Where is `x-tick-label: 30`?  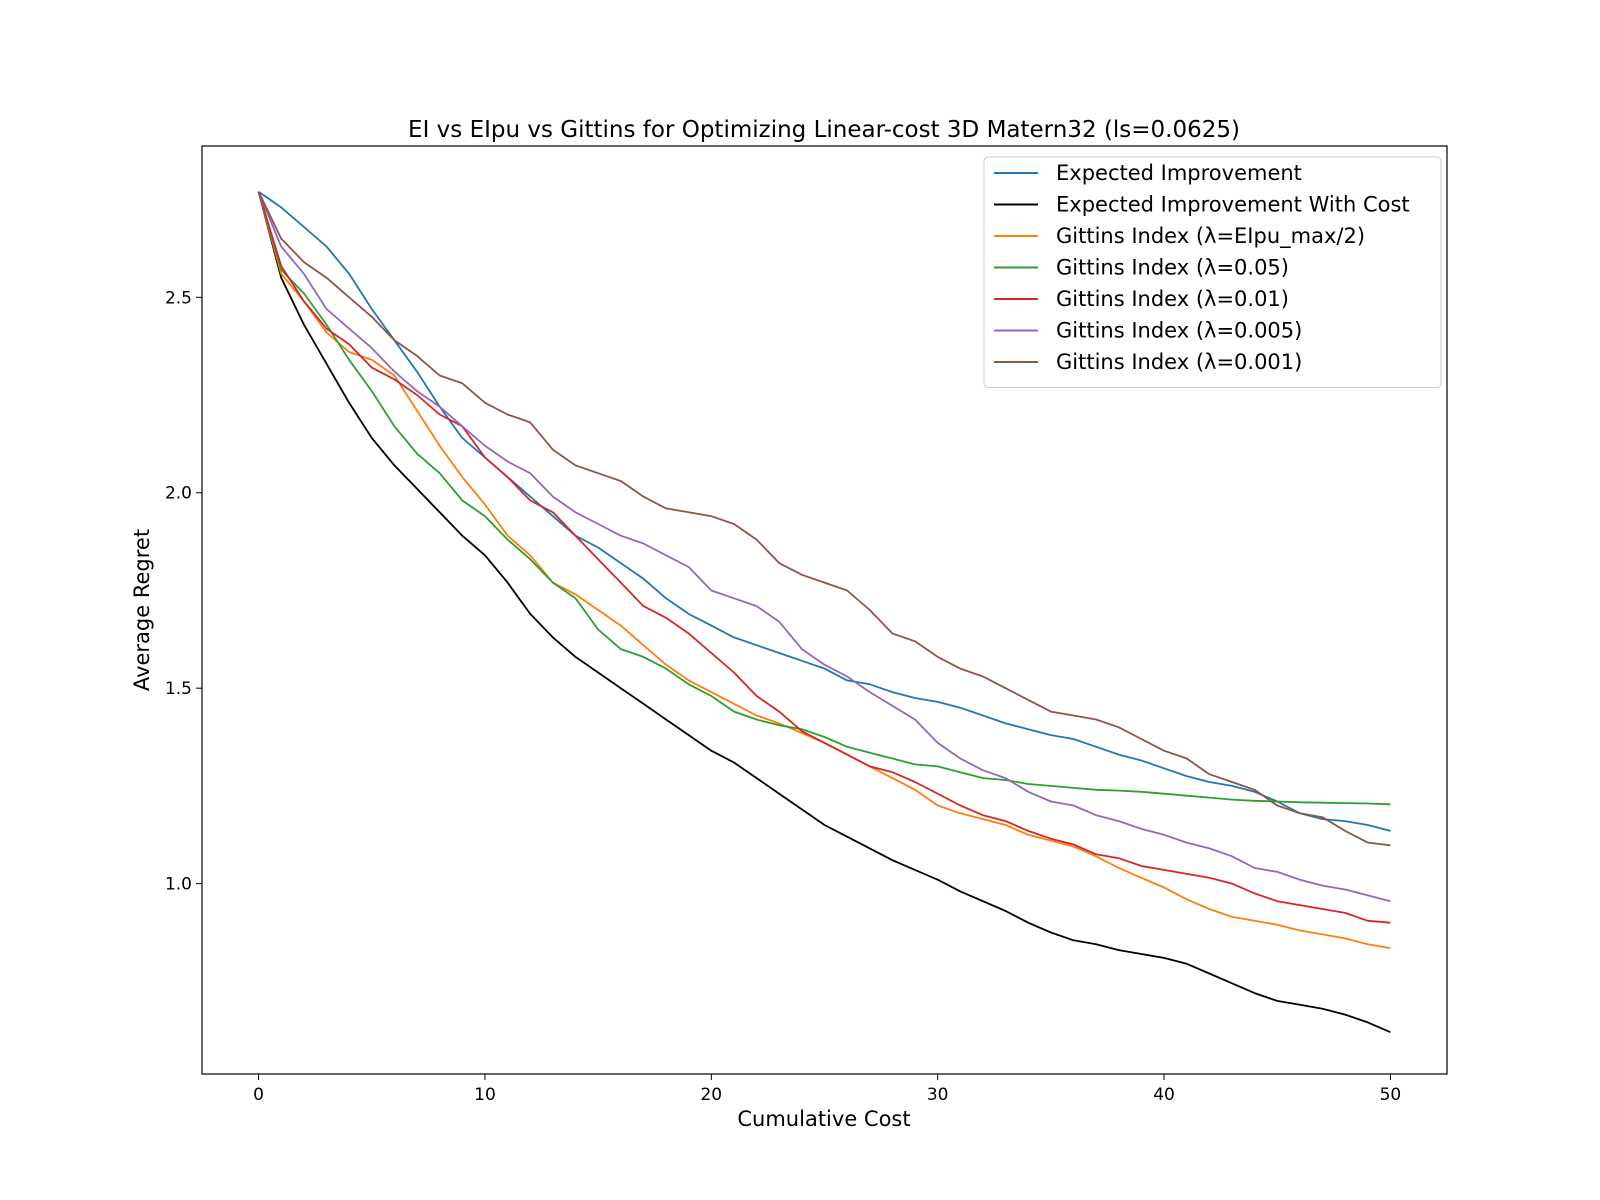 x-tick-label: 30 is located at coordinates (938, 1095).